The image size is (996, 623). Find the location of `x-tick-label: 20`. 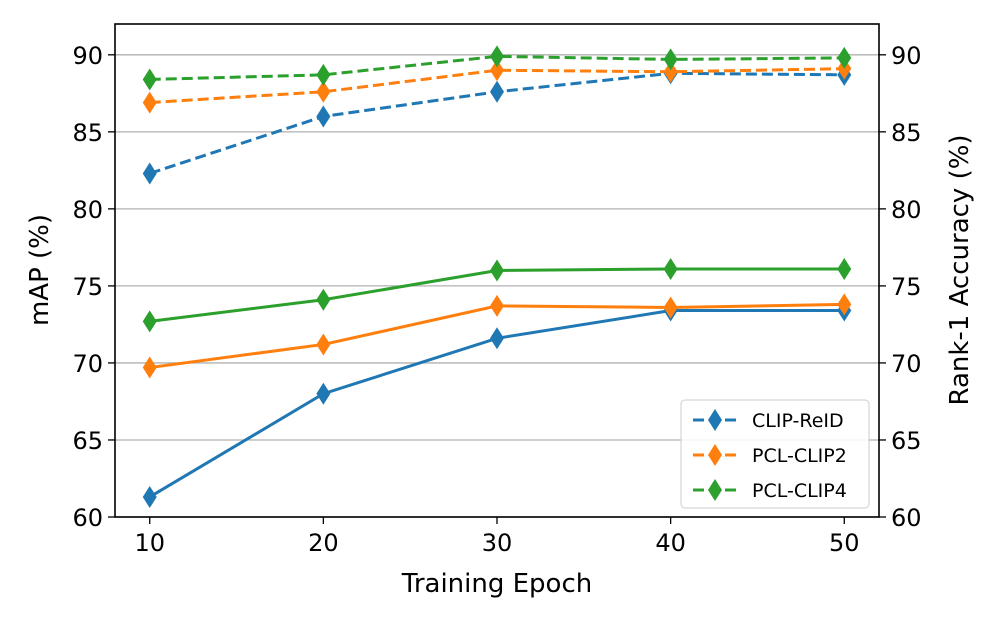

x-tick-label: 20 is located at coordinates (323, 543).